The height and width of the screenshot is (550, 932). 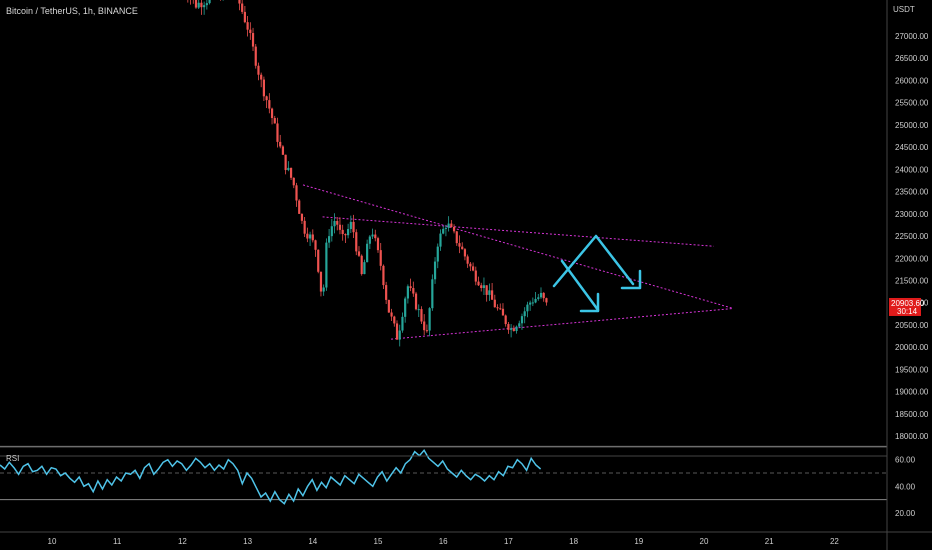 What do you see at coordinates (912, 347) in the screenshot?
I see `price-tick-label: 20000.00` at bounding box center [912, 347].